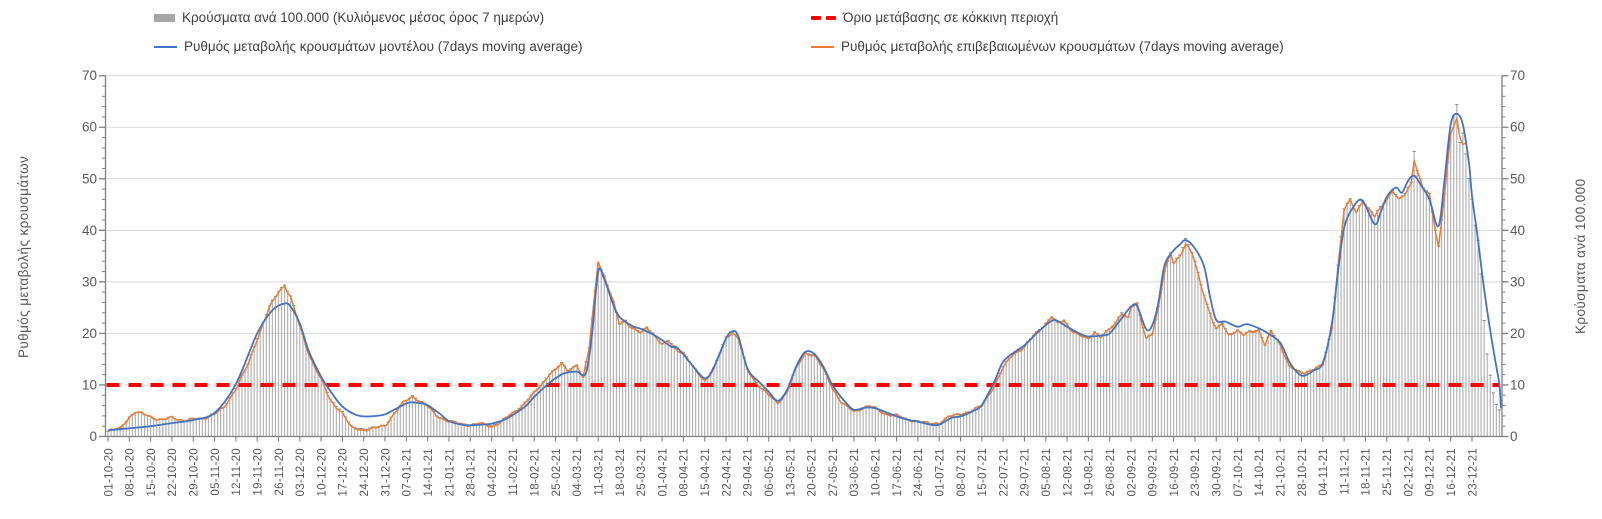 This screenshot has height=519, width=1602. I want to click on orange-line-swatch, so click(822, 47).